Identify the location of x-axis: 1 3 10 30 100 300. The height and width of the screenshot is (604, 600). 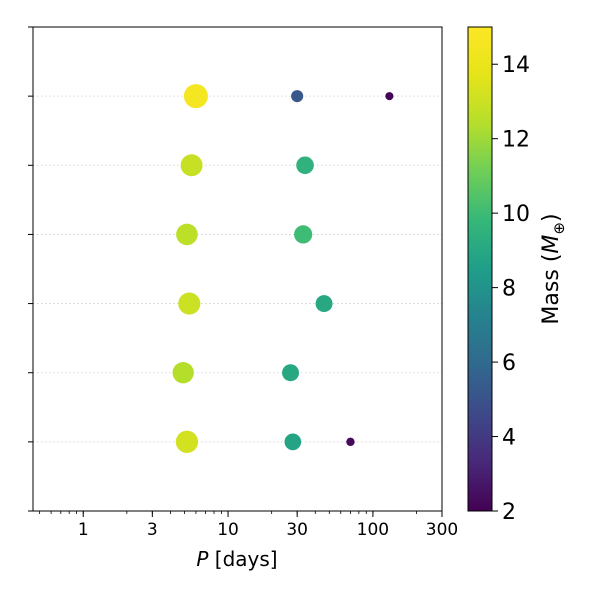
(248, 525).